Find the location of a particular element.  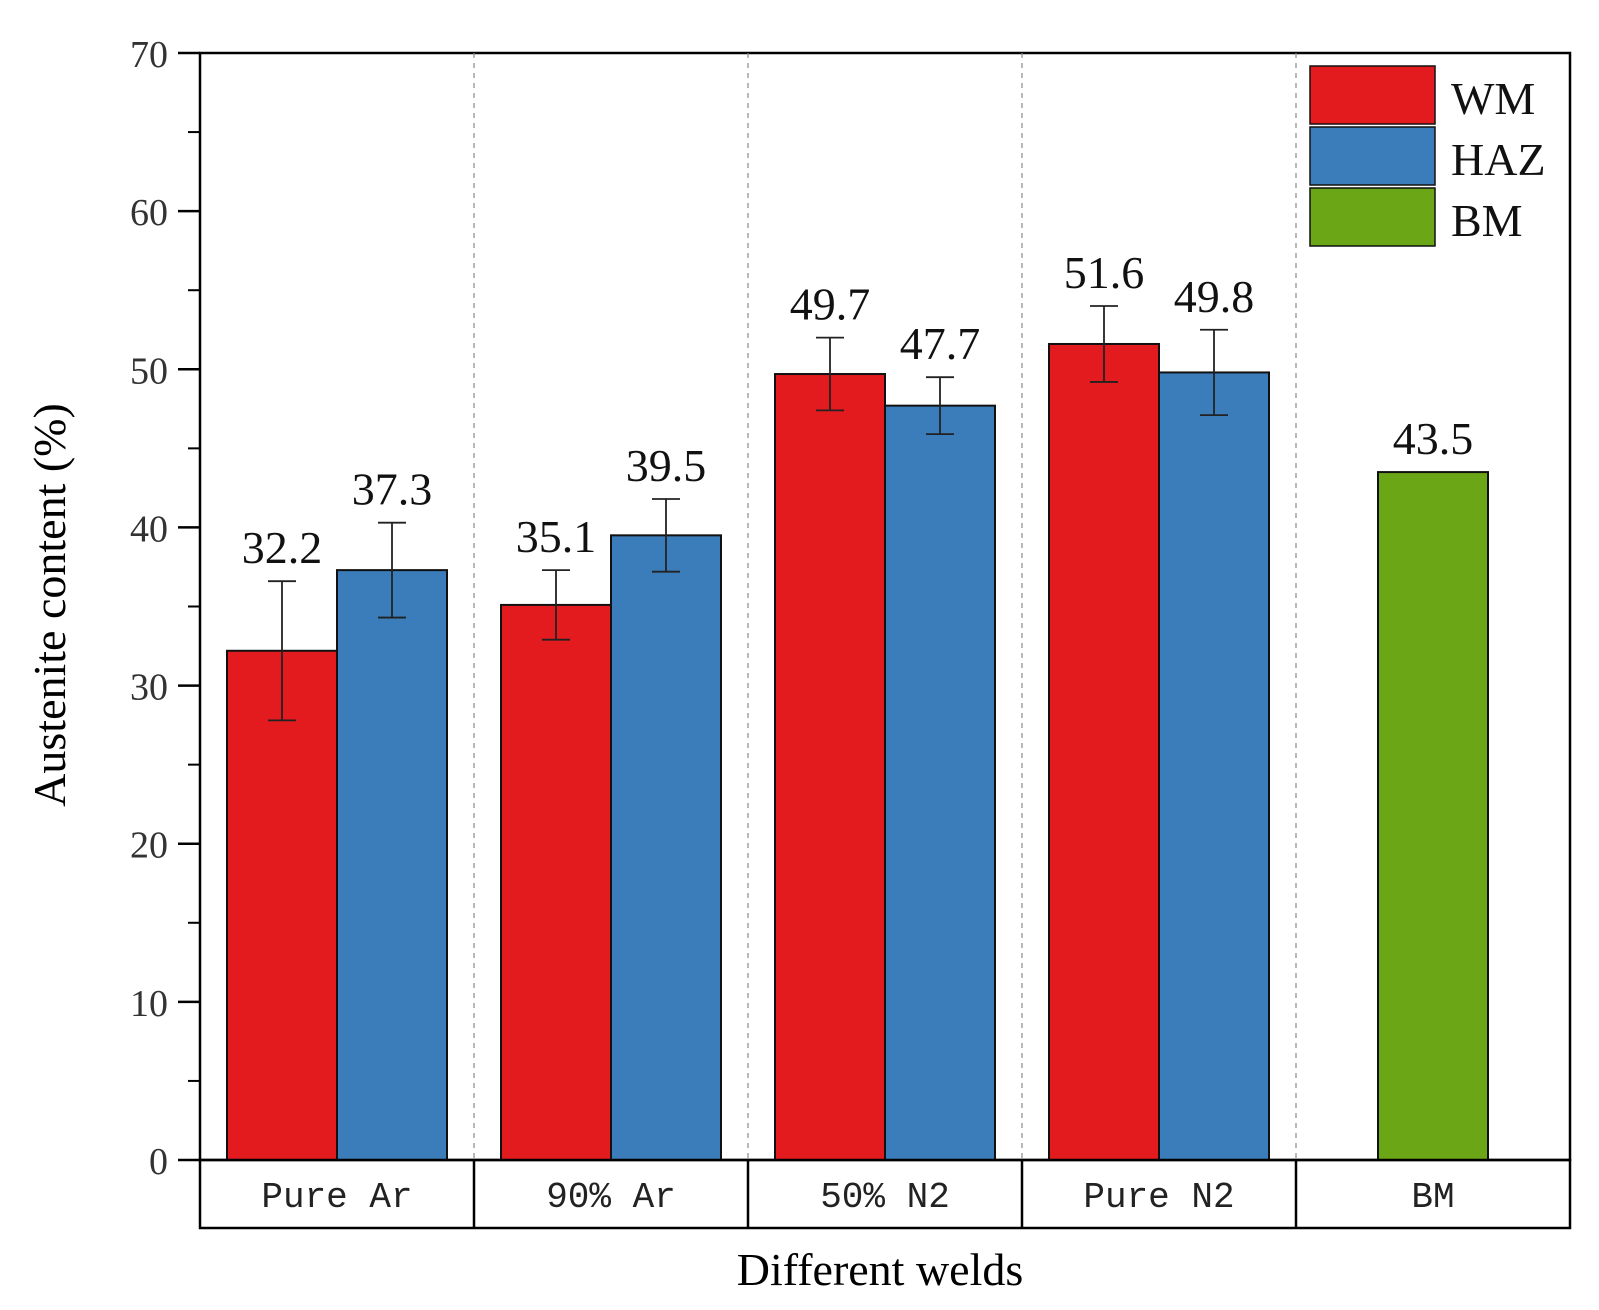

category-table-frame is located at coordinates (885, 1194).